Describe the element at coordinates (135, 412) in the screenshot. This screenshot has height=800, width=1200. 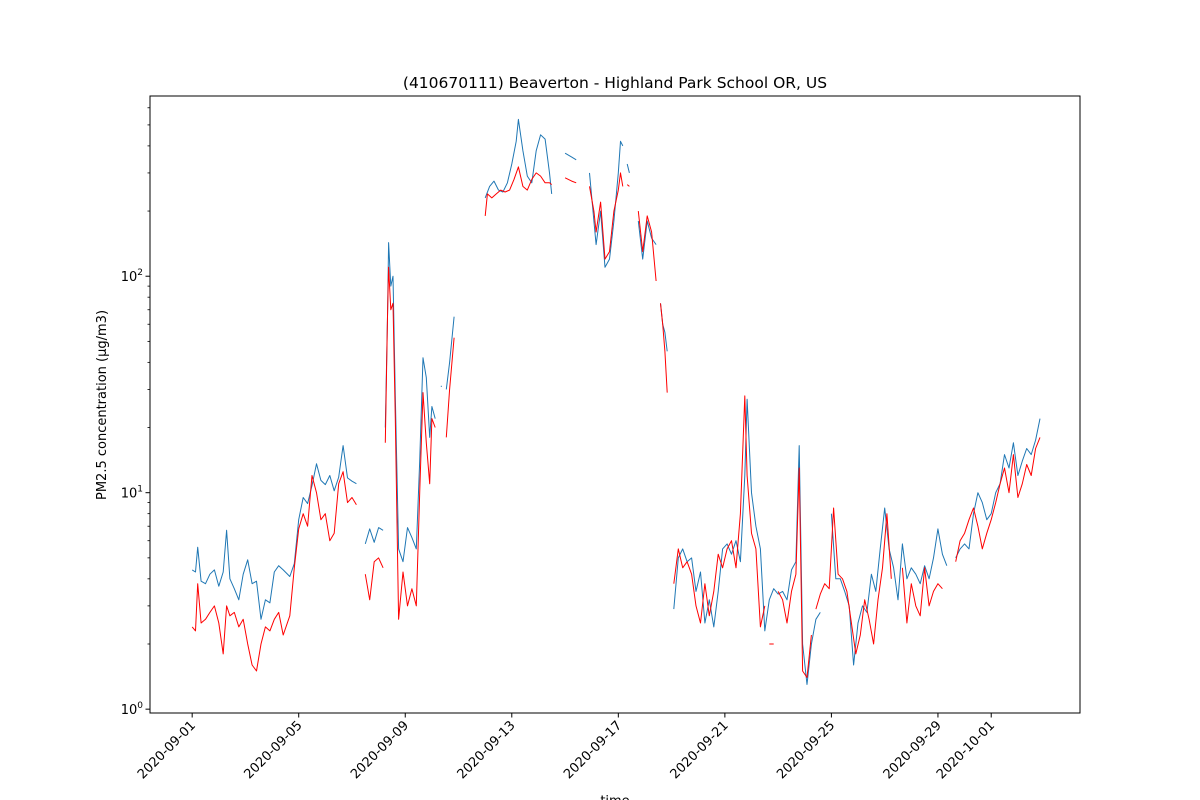
I see `y-axis: 100 10¹ 10²` at that location.